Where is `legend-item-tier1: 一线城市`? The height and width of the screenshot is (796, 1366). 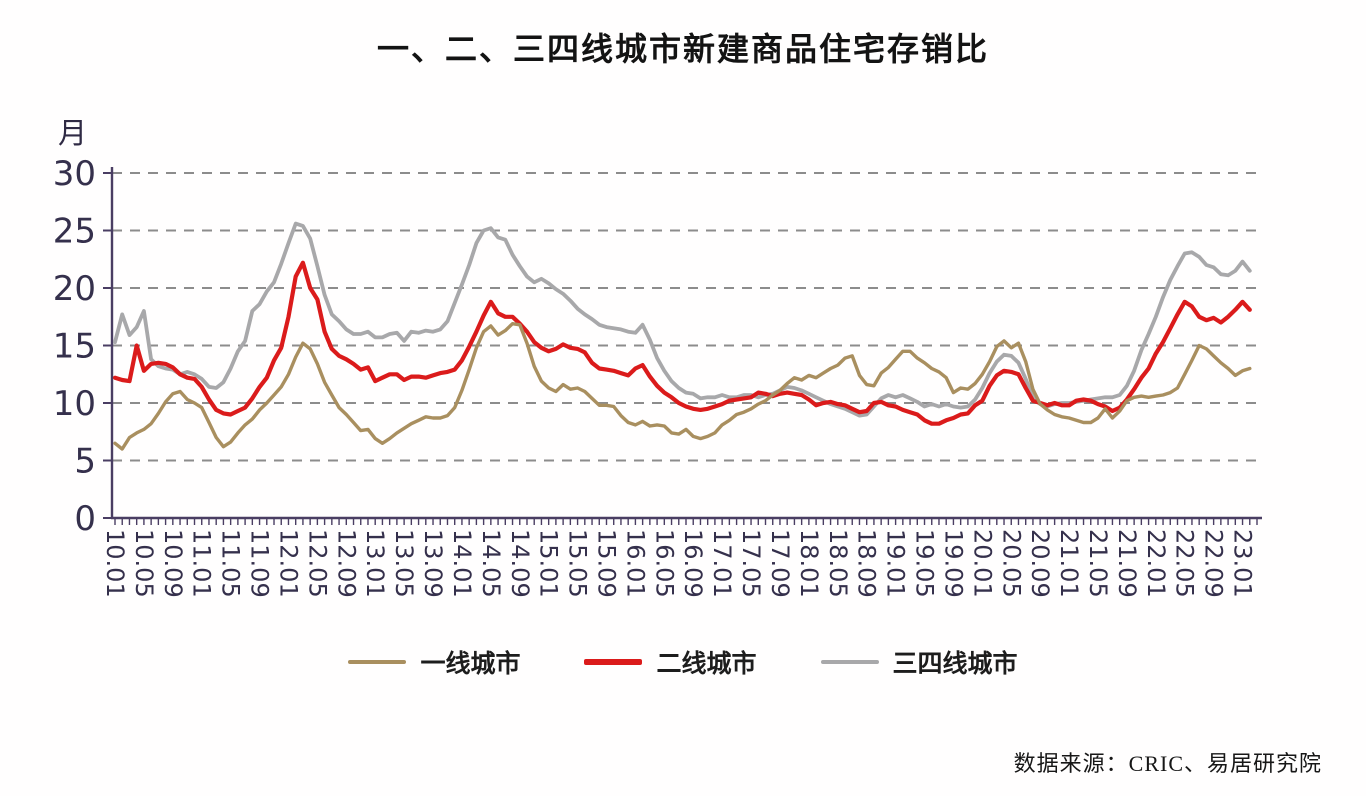 legend-item-tier1: 一线城市 is located at coordinates (434, 662).